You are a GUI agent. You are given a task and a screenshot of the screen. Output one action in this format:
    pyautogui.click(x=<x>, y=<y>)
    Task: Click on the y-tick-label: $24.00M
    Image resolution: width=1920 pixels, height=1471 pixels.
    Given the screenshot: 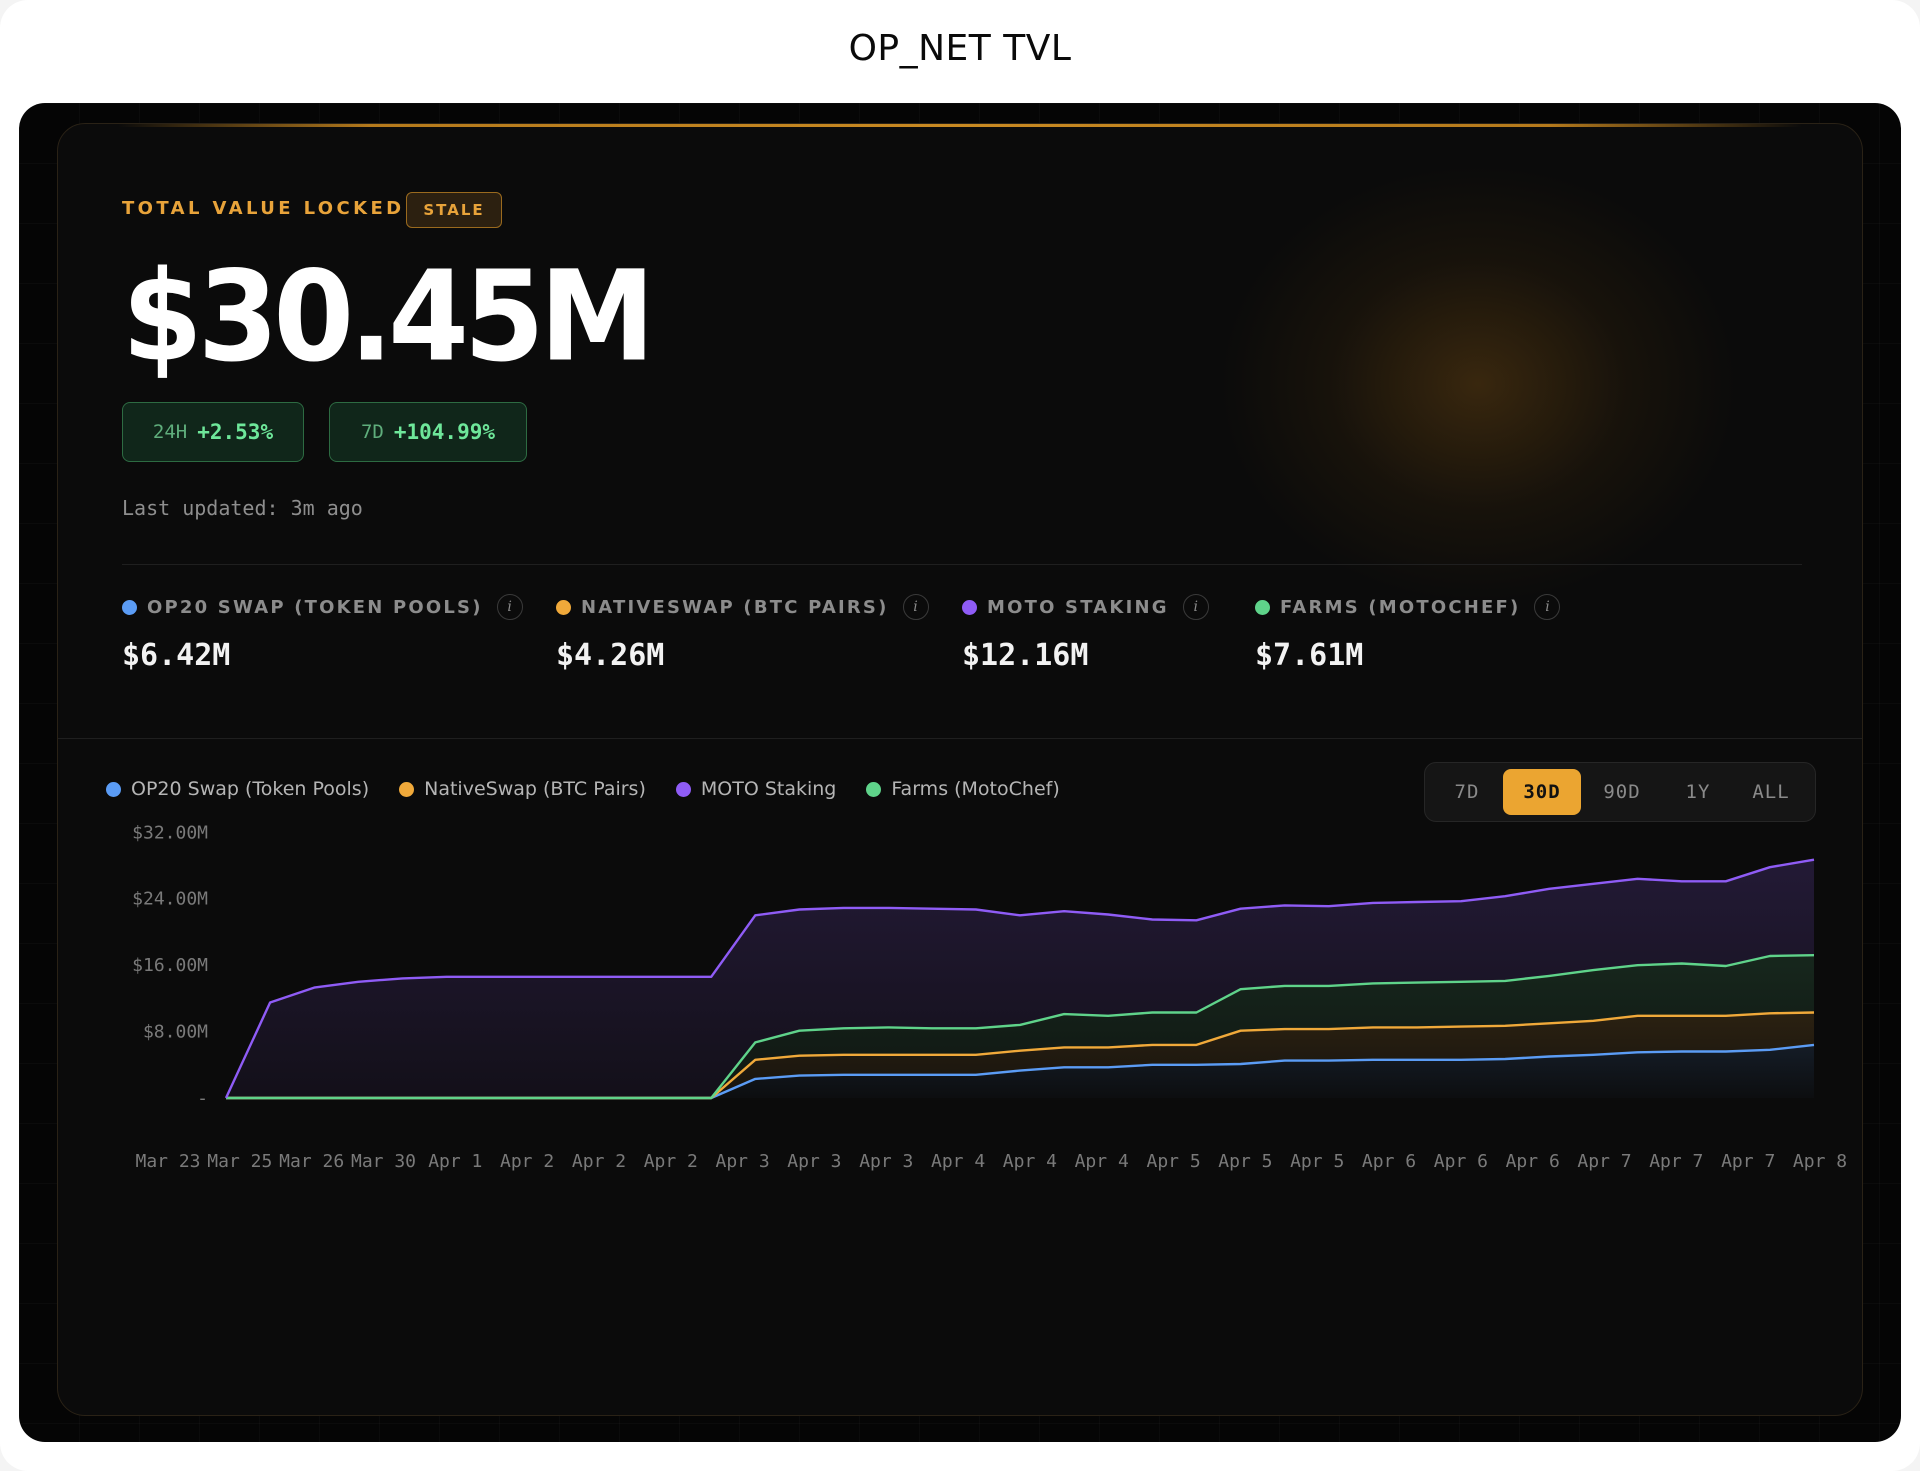 What is the action you would take?
    pyautogui.click(x=170, y=899)
    